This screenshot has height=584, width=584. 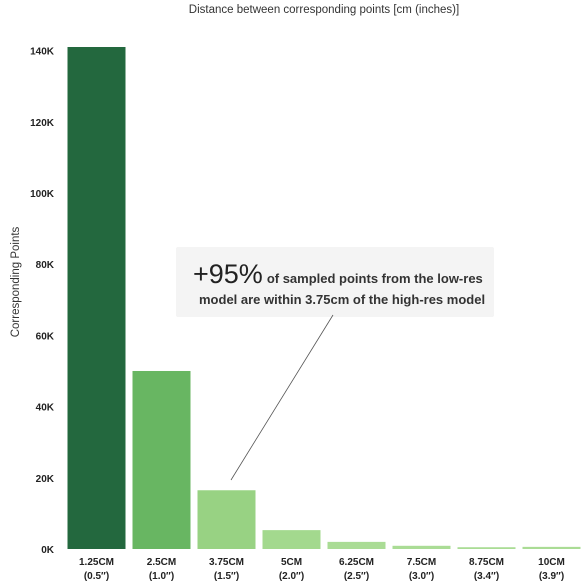 What do you see at coordinates (42, 52) in the screenshot?
I see `y-tick-label: 140K` at bounding box center [42, 52].